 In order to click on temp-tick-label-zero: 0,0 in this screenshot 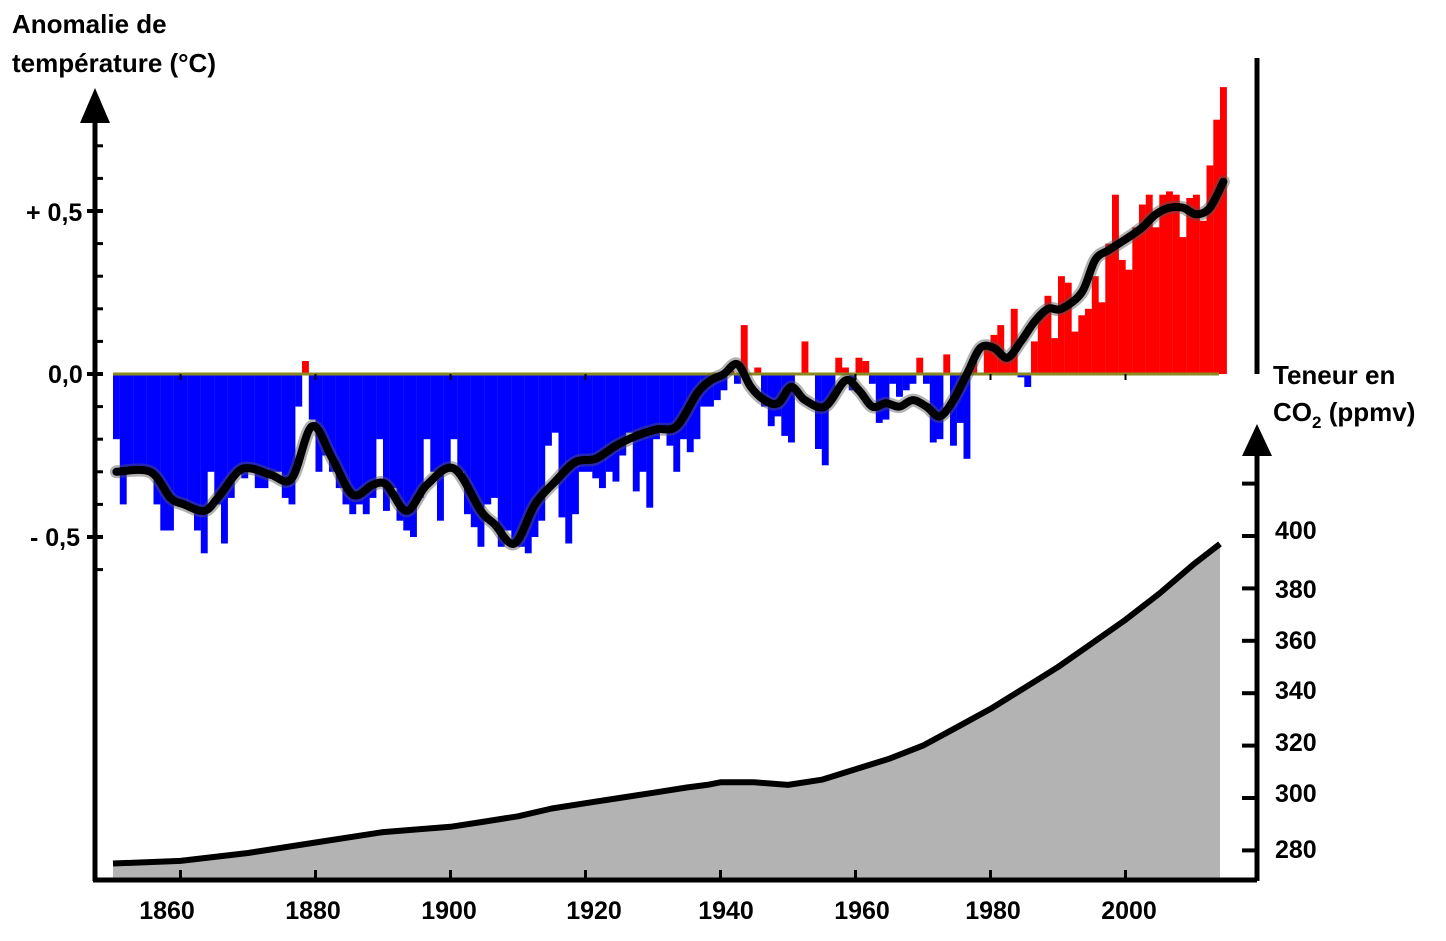, I will do `click(65, 375)`.